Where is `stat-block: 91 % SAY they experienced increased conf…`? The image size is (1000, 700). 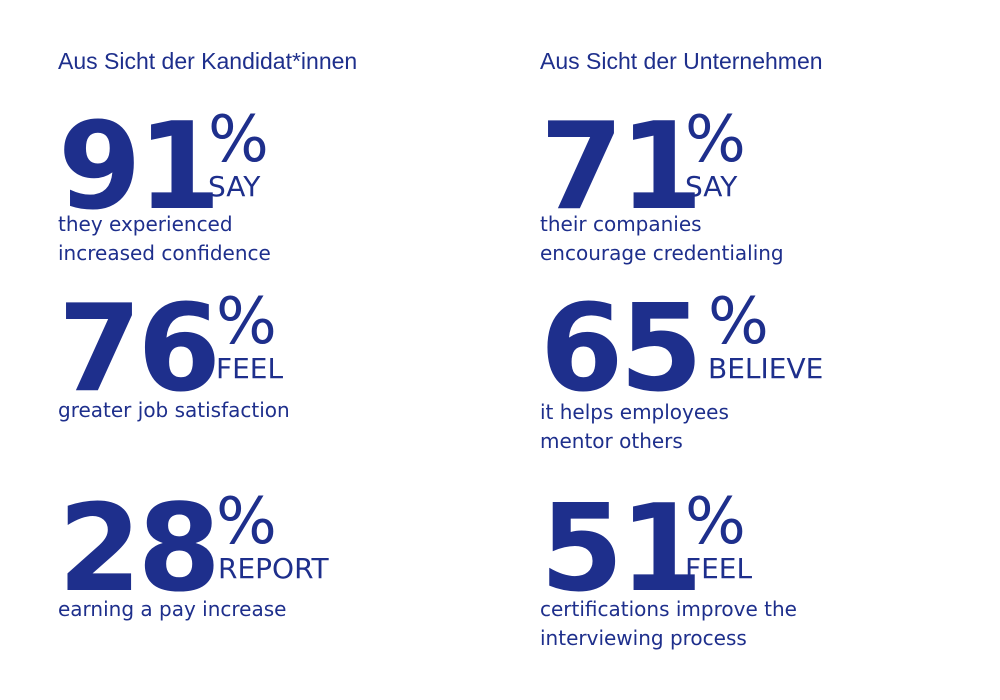
stat-block: 91 % SAY they experienced increased conf… is located at coordinates (278, 208).